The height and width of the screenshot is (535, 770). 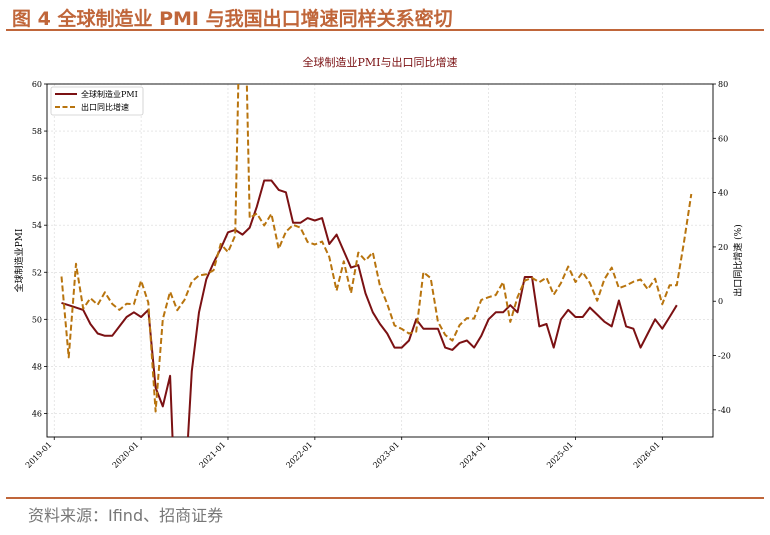 What do you see at coordinates (39, 455) in the screenshot?
I see `x-tick-label: 2019-01` at bounding box center [39, 455].